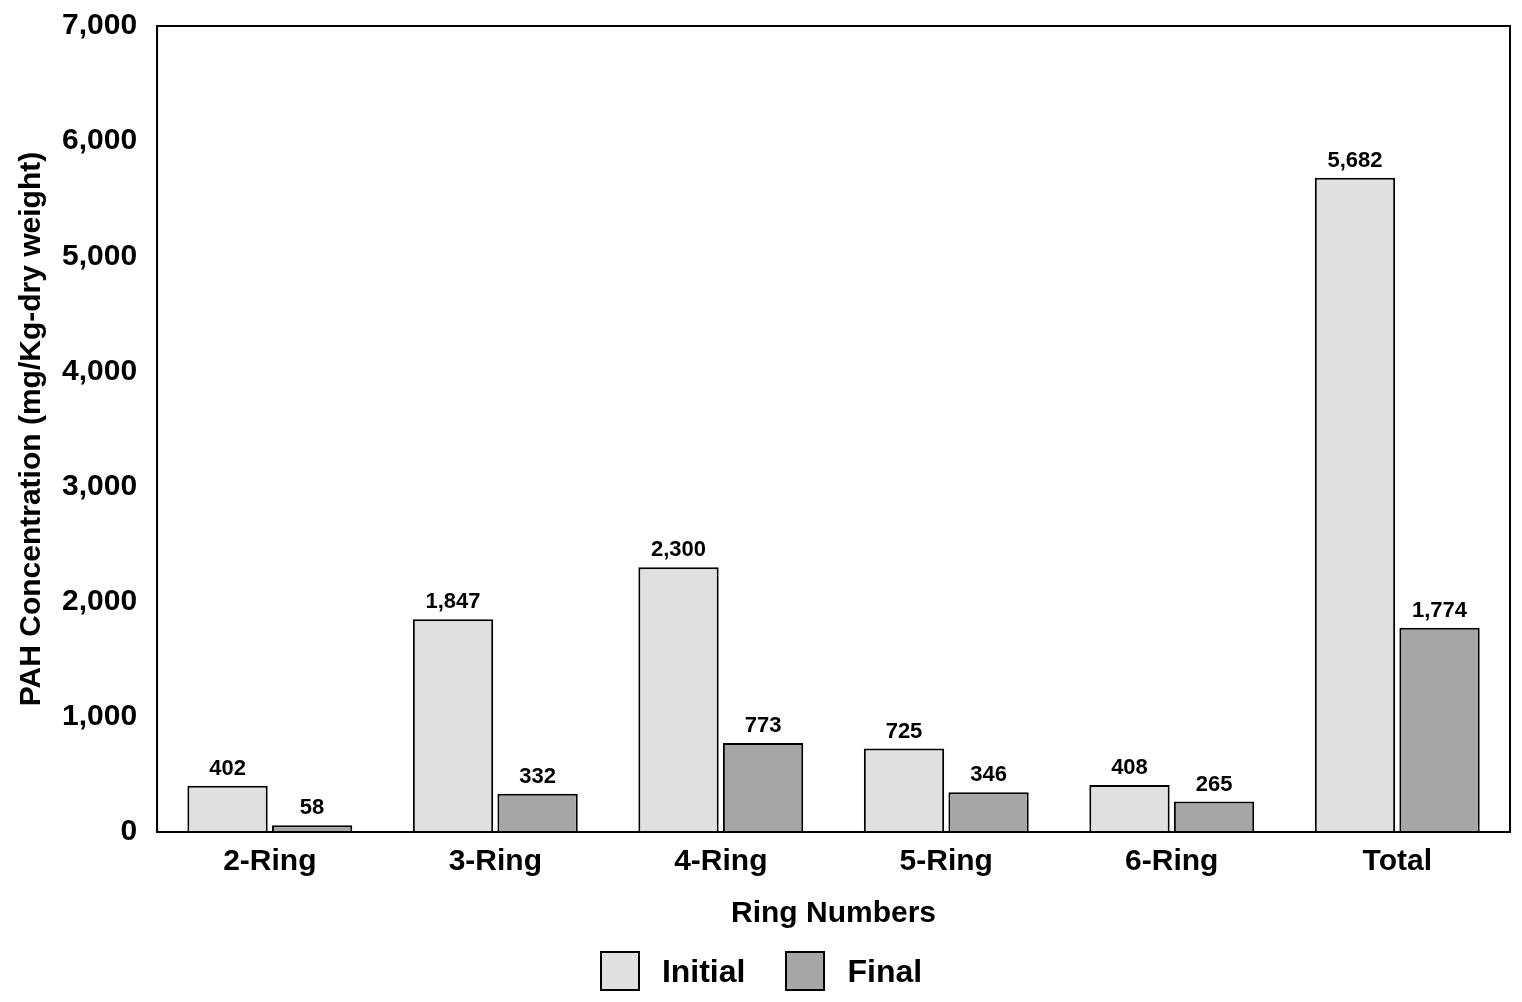  What do you see at coordinates (30, 429) in the screenshot?
I see `y-axis-title: PAH Concentration (mg/Kg-dry weight)` at bounding box center [30, 429].